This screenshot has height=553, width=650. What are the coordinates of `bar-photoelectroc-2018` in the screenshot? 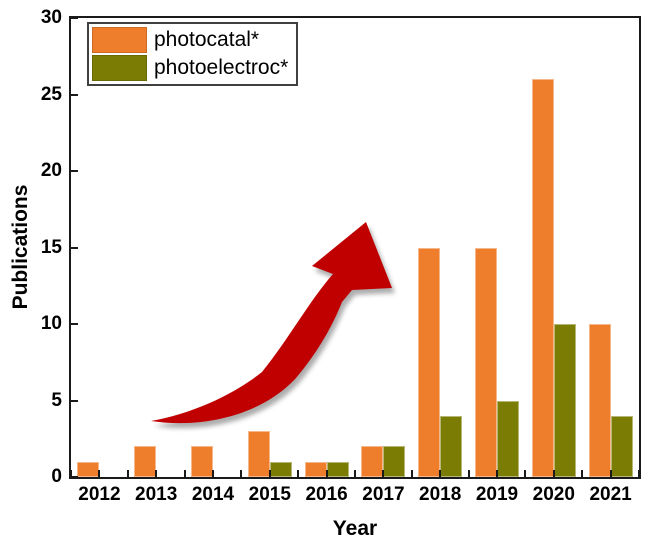 It's located at (451, 446).